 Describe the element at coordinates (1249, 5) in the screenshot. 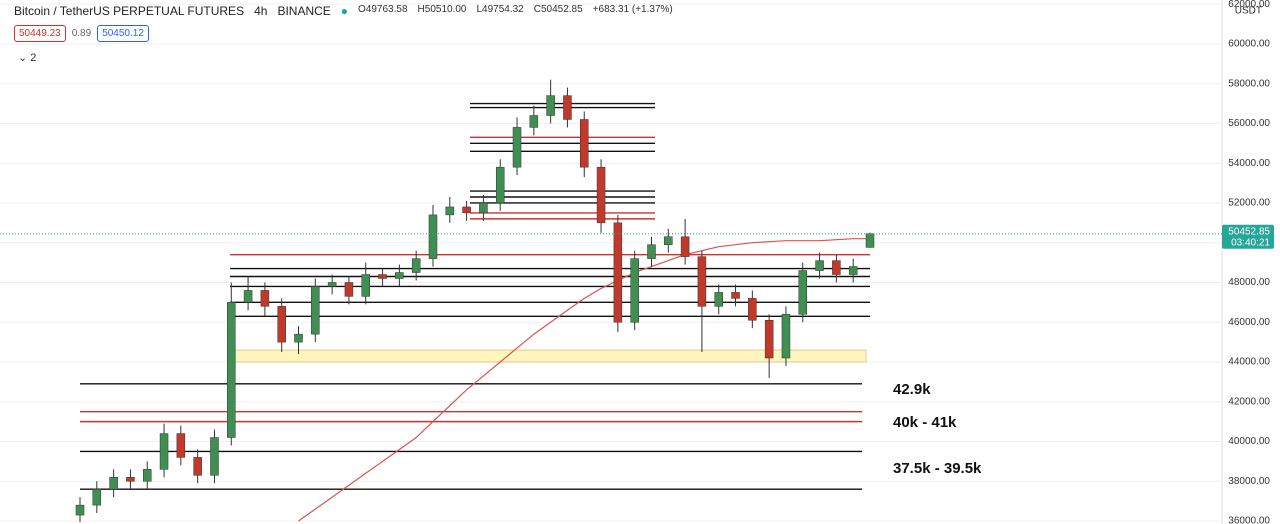

I see `y-tick-label: 62000.00` at that location.